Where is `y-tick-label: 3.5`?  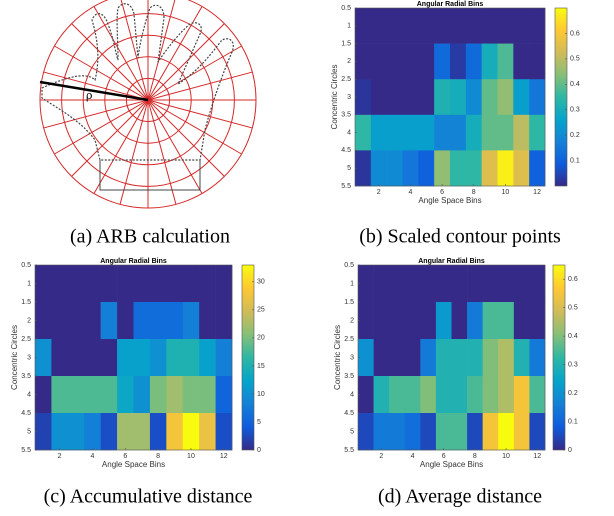
y-tick-label: 3.5 is located at coordinates (349, 376).